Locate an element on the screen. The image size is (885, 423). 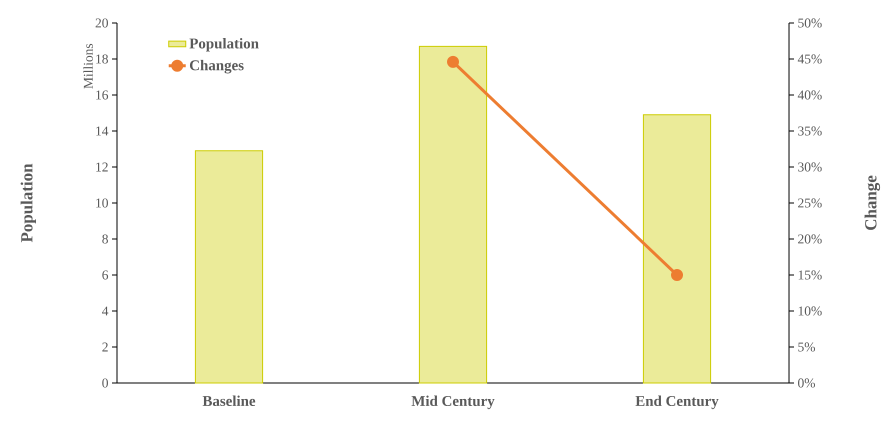
y-tick-label: 20 is located at coordinates (102, 23).